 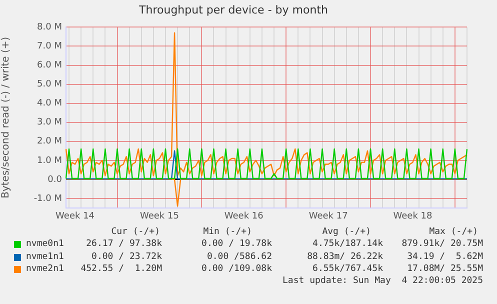 I want to click on y-axis-title: Bytes/second read (-) / write (+), so click(x=6, y=117).